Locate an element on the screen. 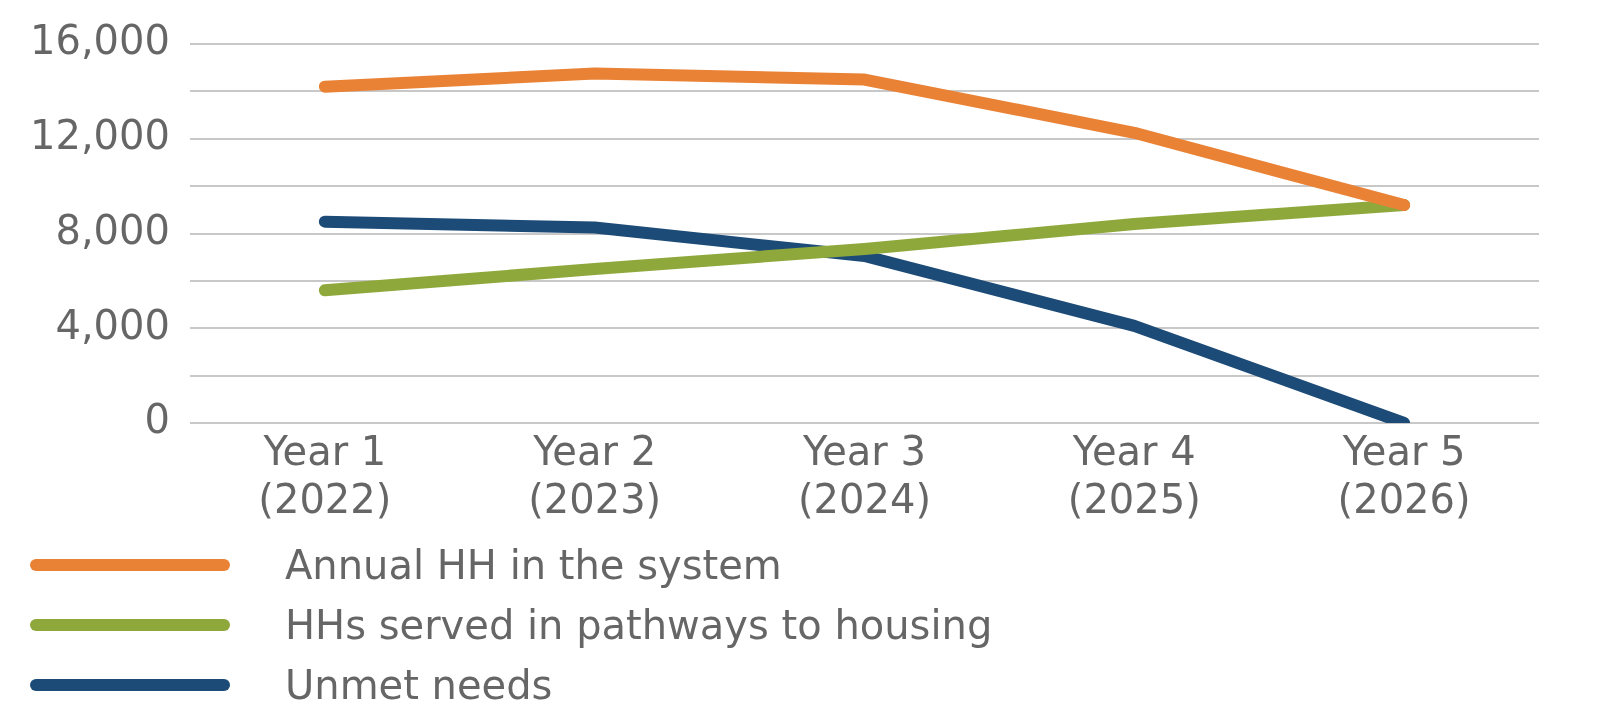  legend-label: HHs served in pathways to housing is located at coordinates (639, 625).